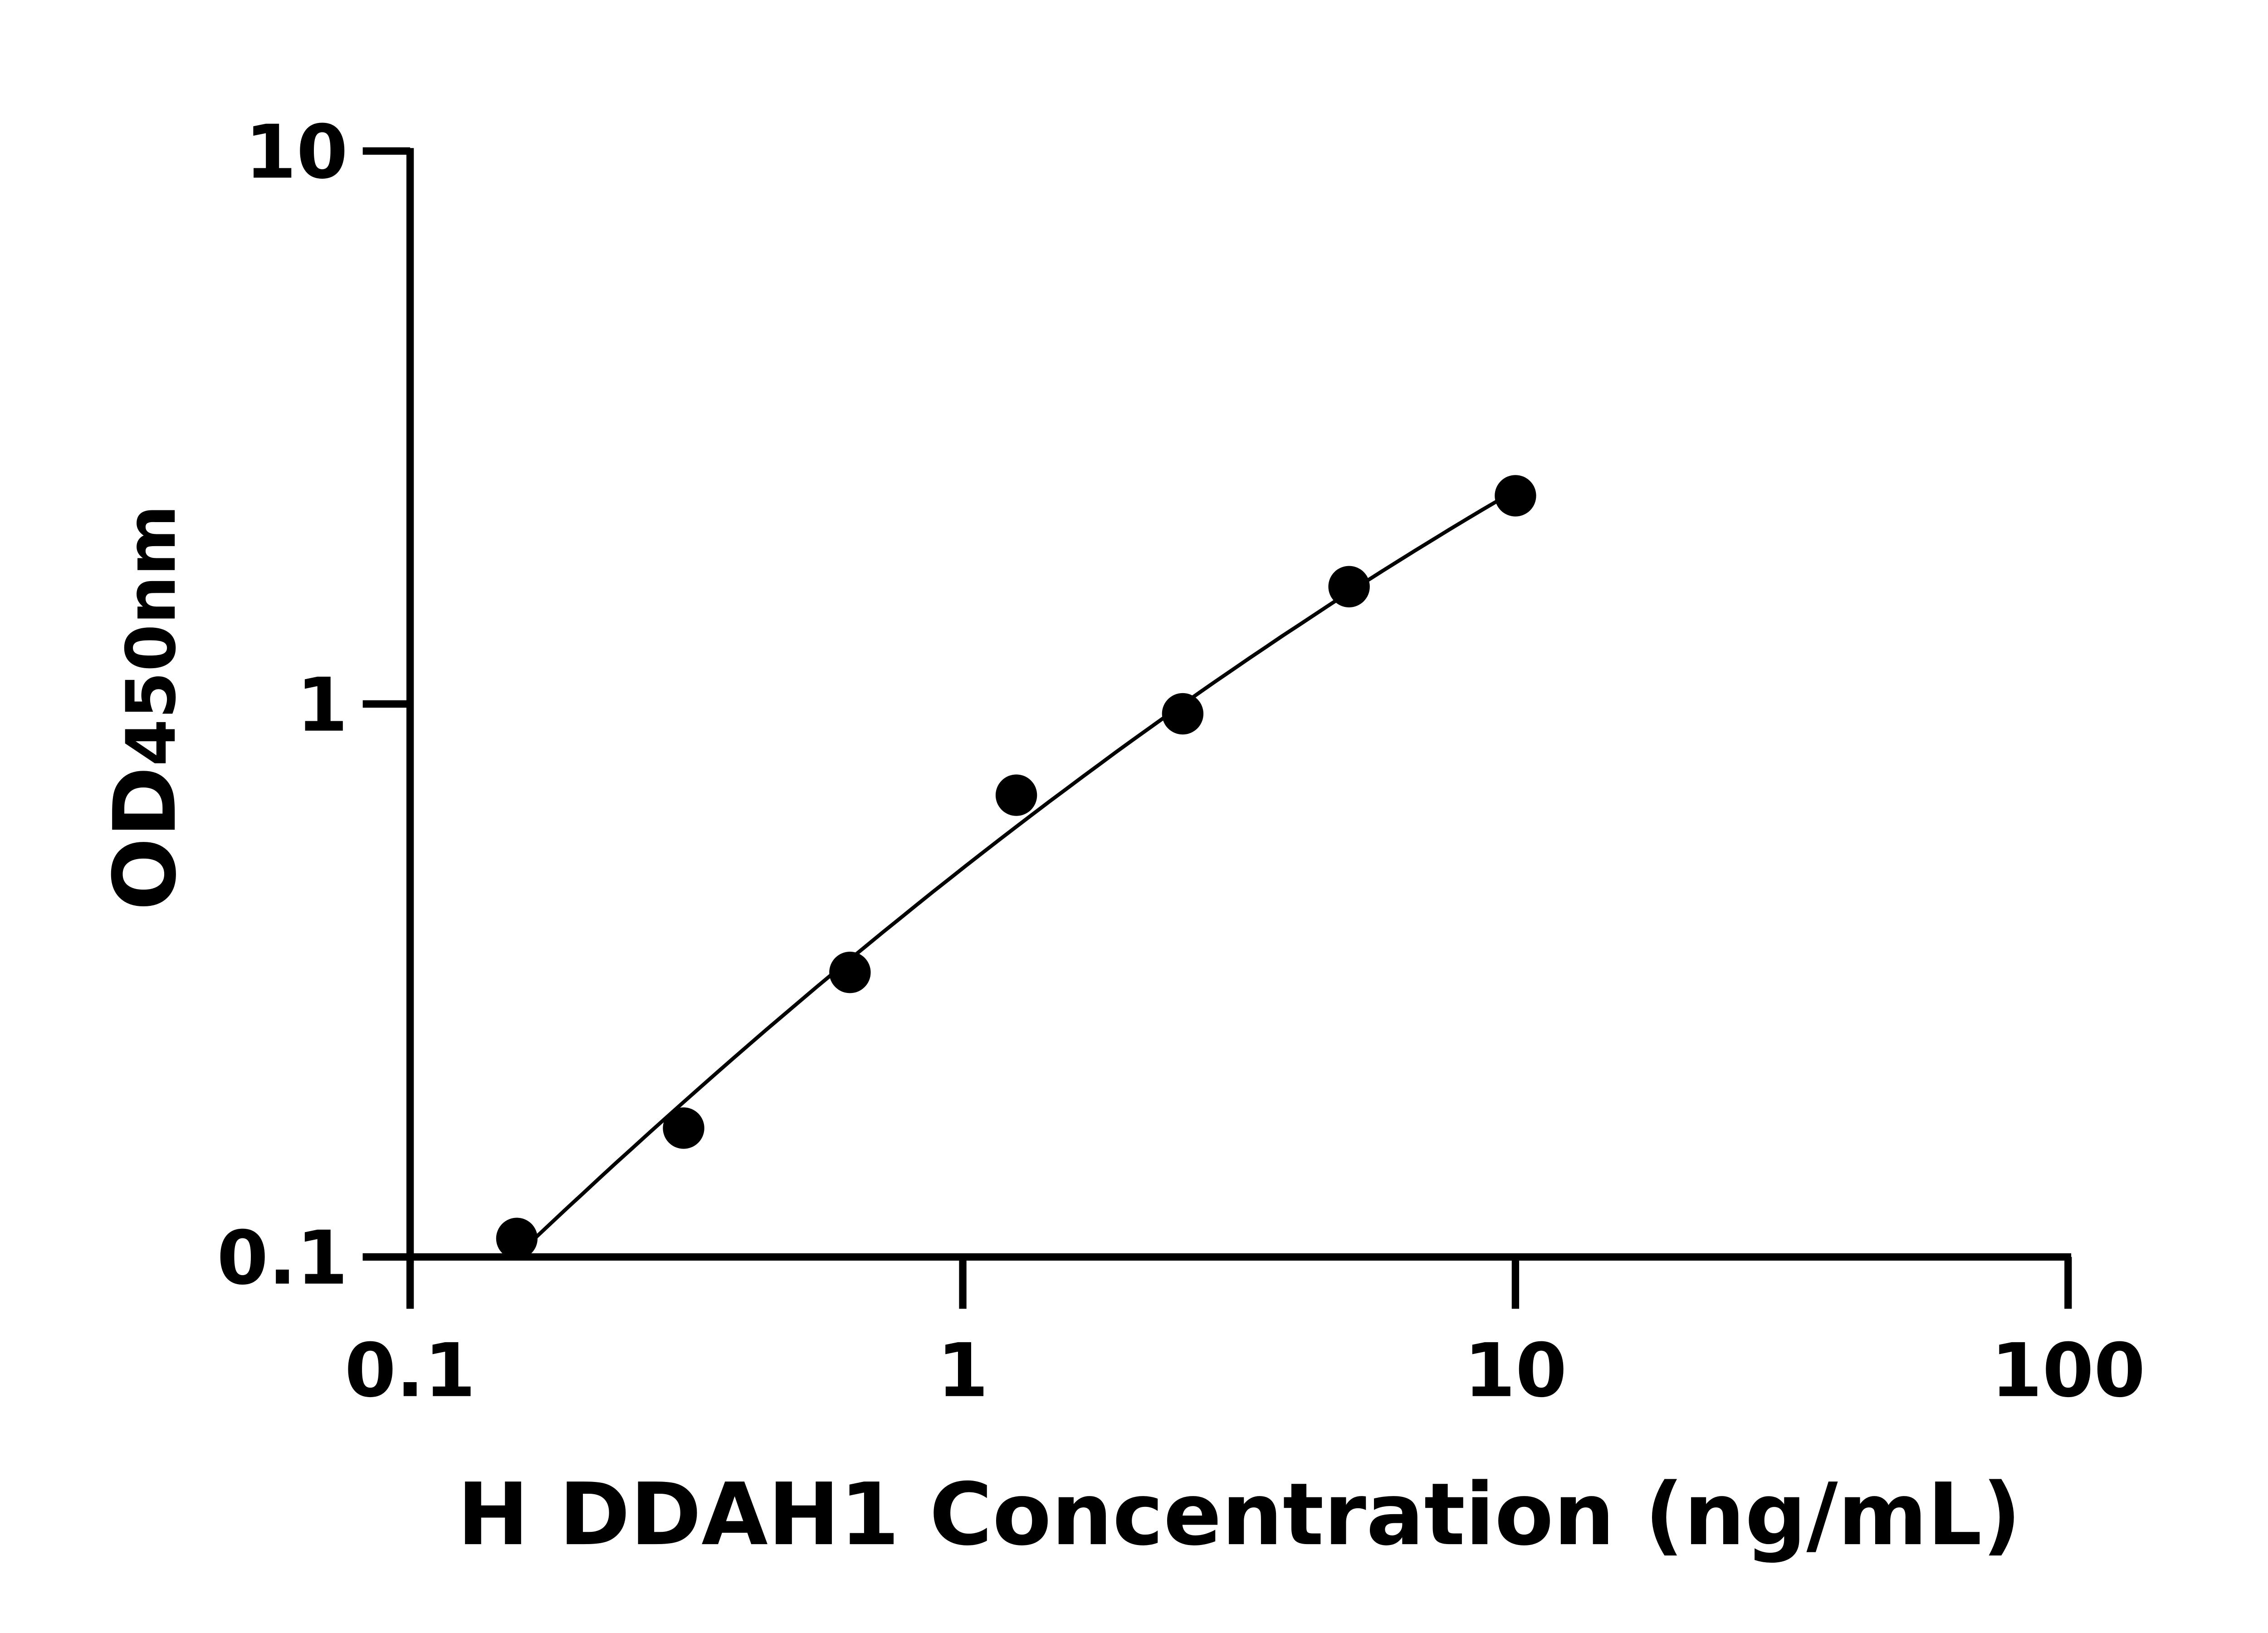  Describe the element at coordinates (323, 705) in the screenshot. I see `y-tick-label: 1` at that location.